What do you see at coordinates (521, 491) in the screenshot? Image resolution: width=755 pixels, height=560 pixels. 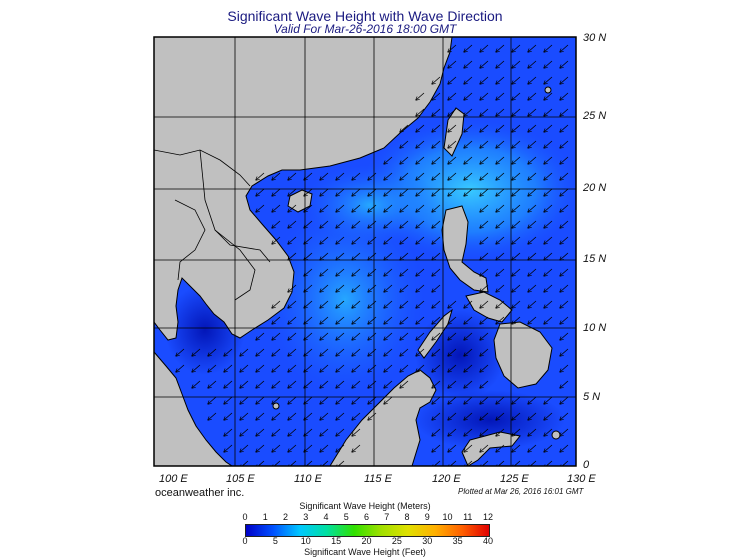 I see `plotted-timestamp: Plotted at Mar 26, 2016 16:01 GMT` at bounding box center [521, 491].